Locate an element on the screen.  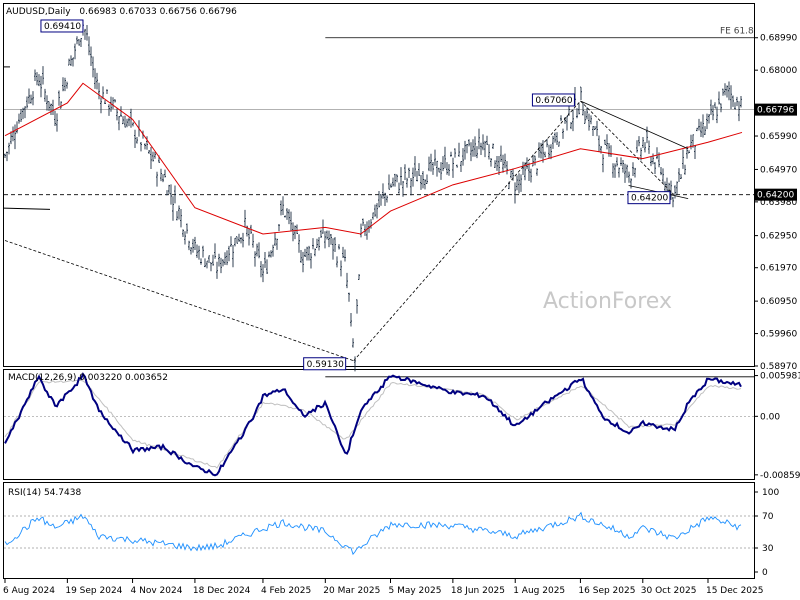
x-tick-label: 16 Sep 2025 is located at coordinates (606, 591).